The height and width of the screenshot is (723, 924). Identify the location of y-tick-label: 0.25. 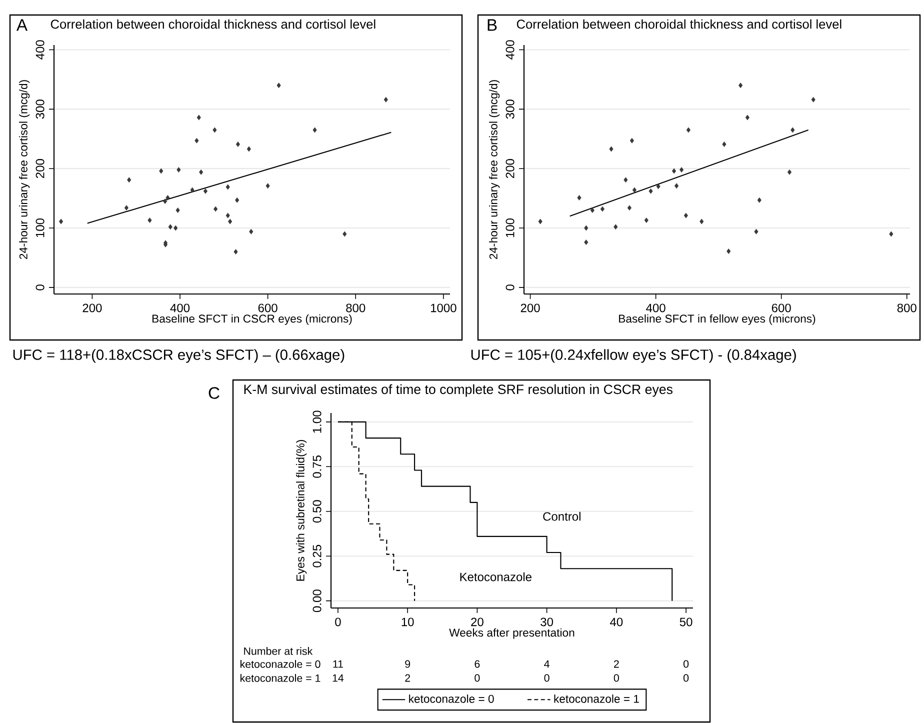
(317, 556).